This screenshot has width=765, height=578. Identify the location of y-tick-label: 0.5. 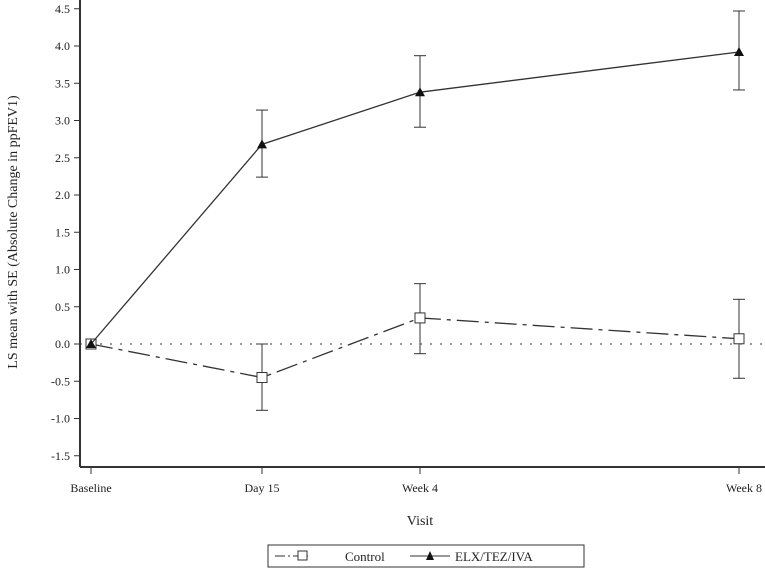
(62, 307).